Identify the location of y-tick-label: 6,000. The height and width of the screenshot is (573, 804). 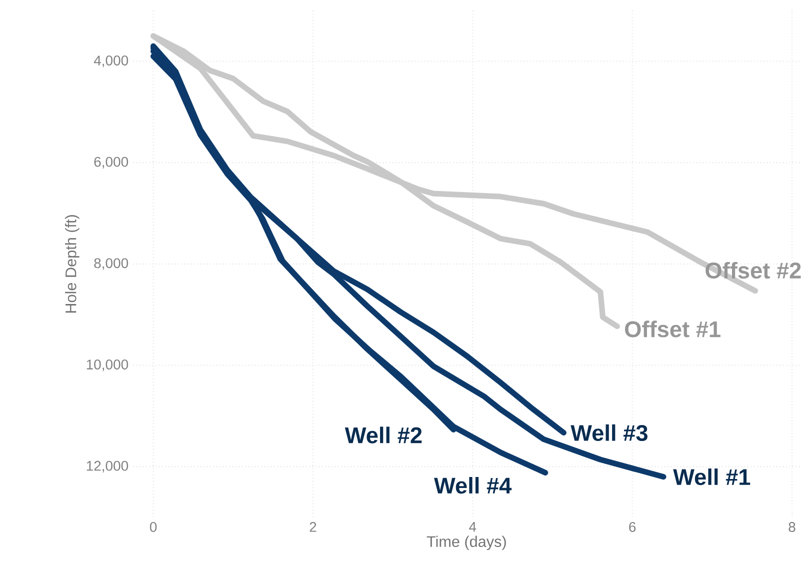
(111, 162).